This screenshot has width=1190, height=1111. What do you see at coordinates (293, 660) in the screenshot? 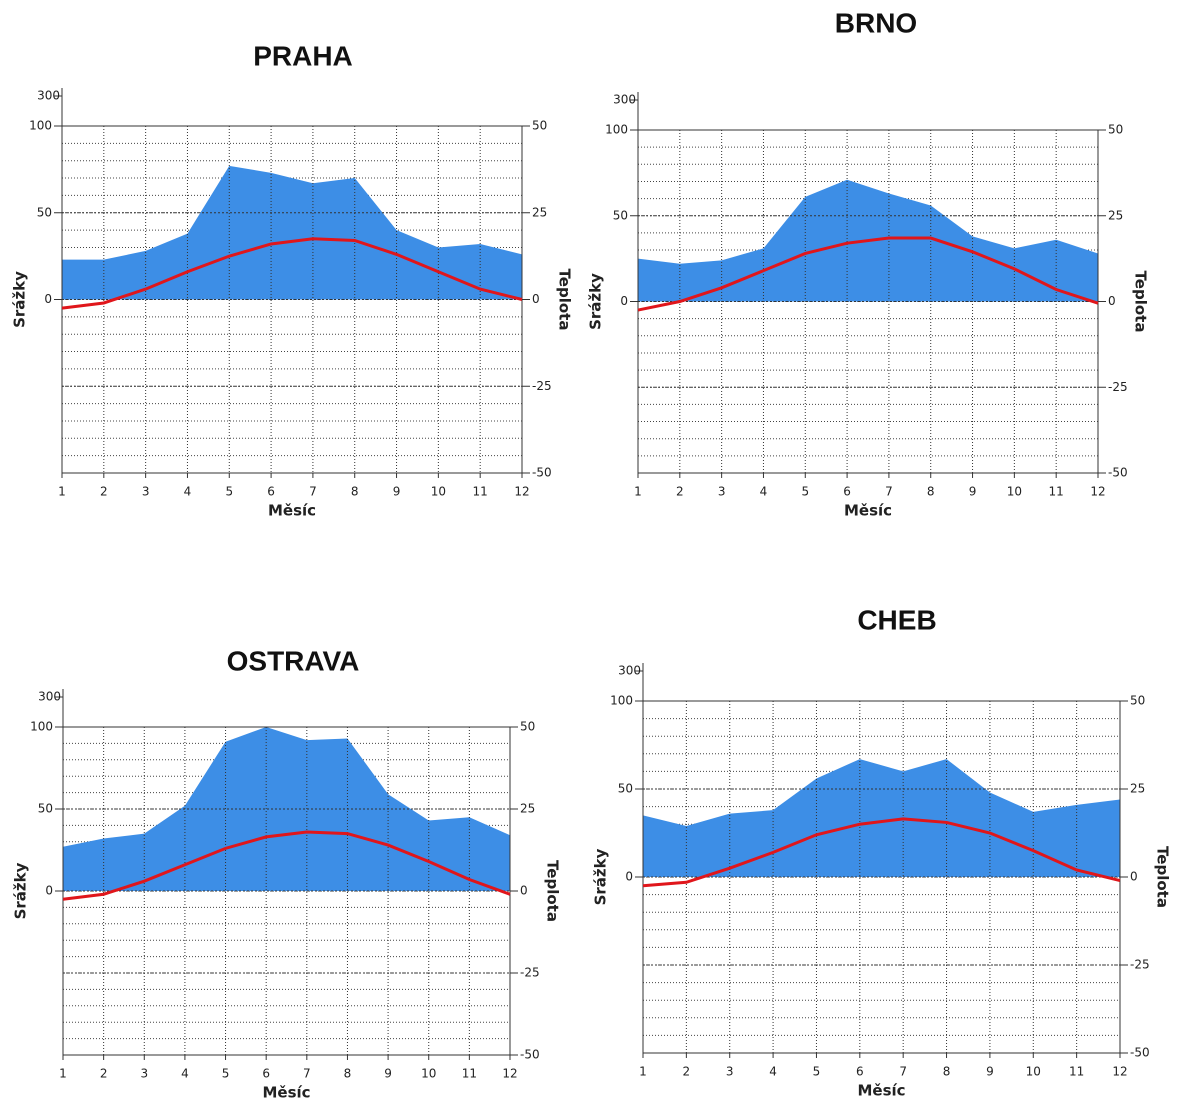
I see `chart-title: OSTRAVA` at bounding box center [293, 660].